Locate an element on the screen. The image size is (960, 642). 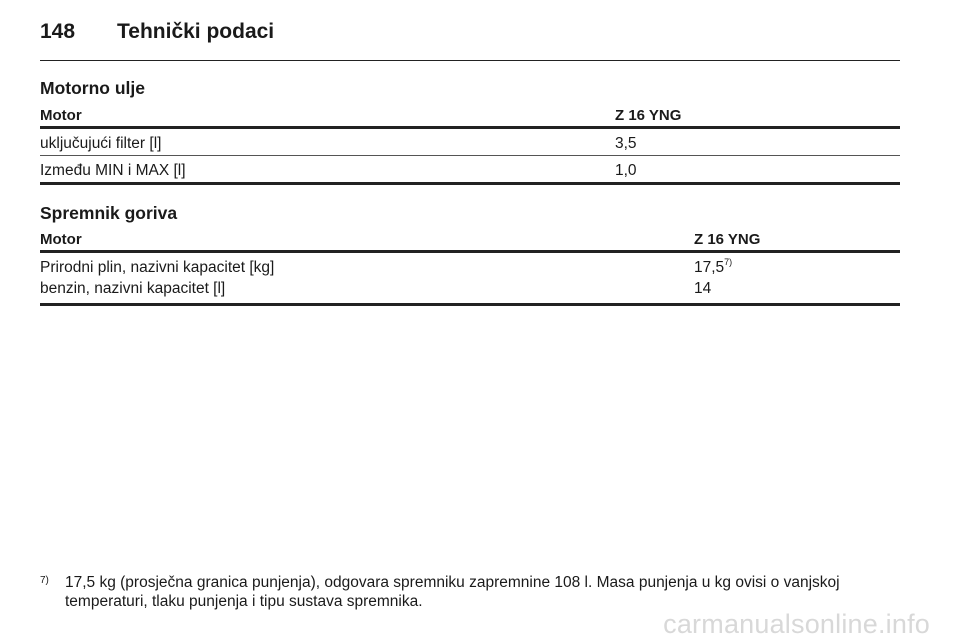
page-title: Tehnički podaci is located at coordinates (196, 31).